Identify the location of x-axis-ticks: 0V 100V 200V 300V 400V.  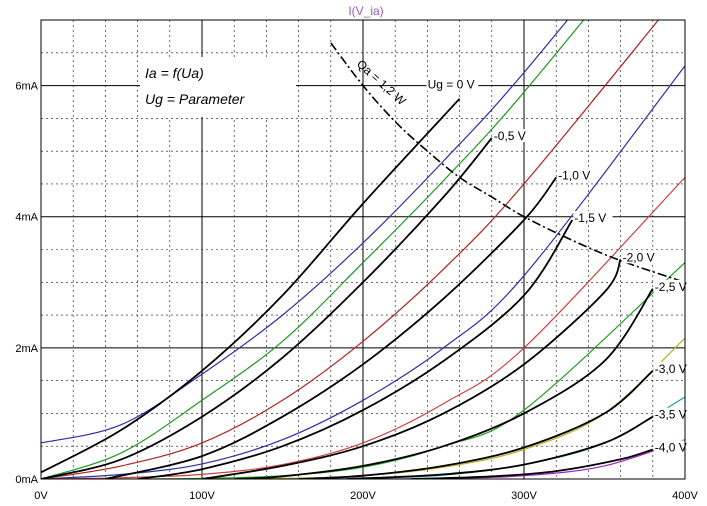
(366, 496).